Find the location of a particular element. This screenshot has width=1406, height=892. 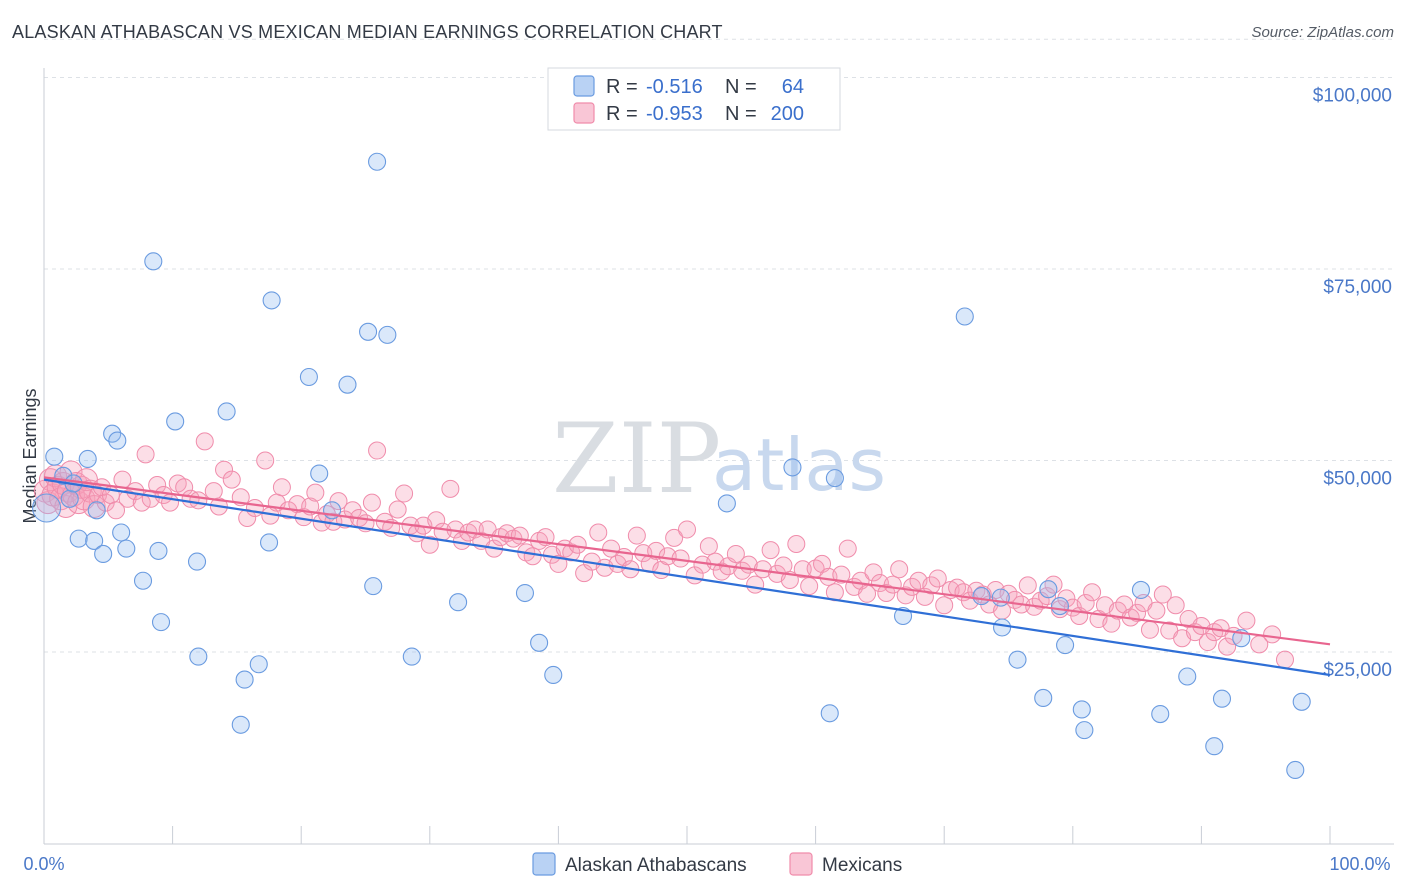

legend-r-label-1: R = is located at coordinates (622, 87).